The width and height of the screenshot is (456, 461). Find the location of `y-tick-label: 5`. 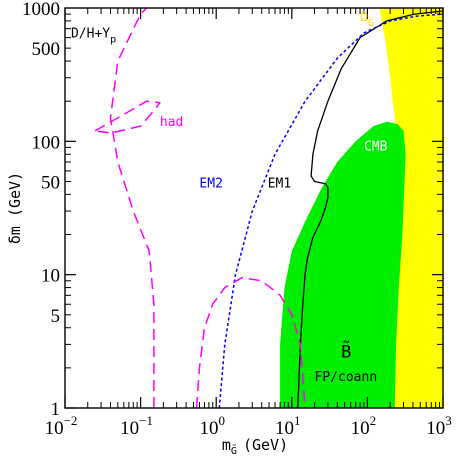

y-tick-label: 5 is located at coordinates (56, 316).